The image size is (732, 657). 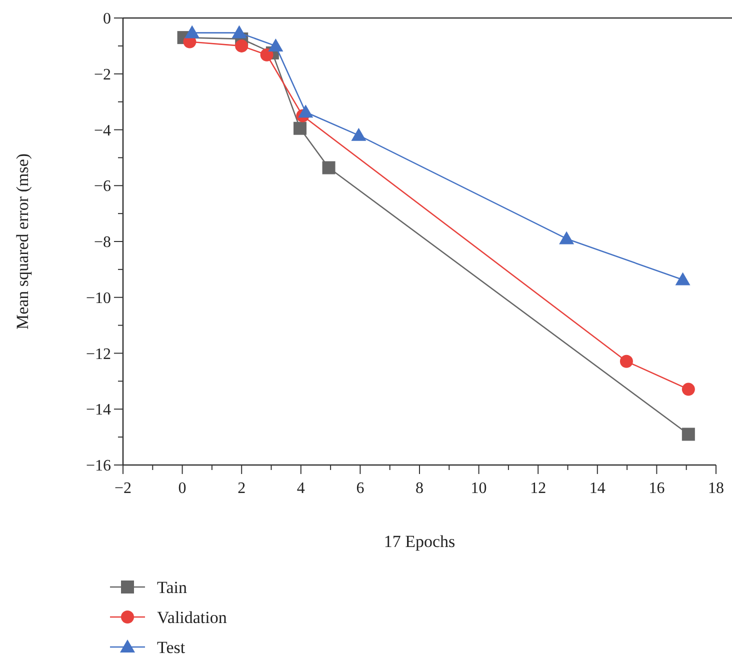 What do you see at coordinates (716, 488) in the screenshot?
I see `x-tick-label: 18` at bounding box center [716, 488].